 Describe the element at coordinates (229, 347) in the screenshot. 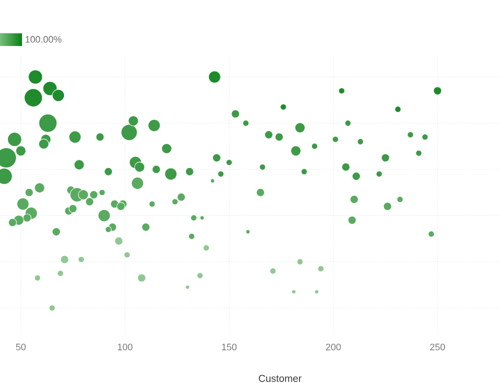

I see `x-tick-label: 150` at that location.